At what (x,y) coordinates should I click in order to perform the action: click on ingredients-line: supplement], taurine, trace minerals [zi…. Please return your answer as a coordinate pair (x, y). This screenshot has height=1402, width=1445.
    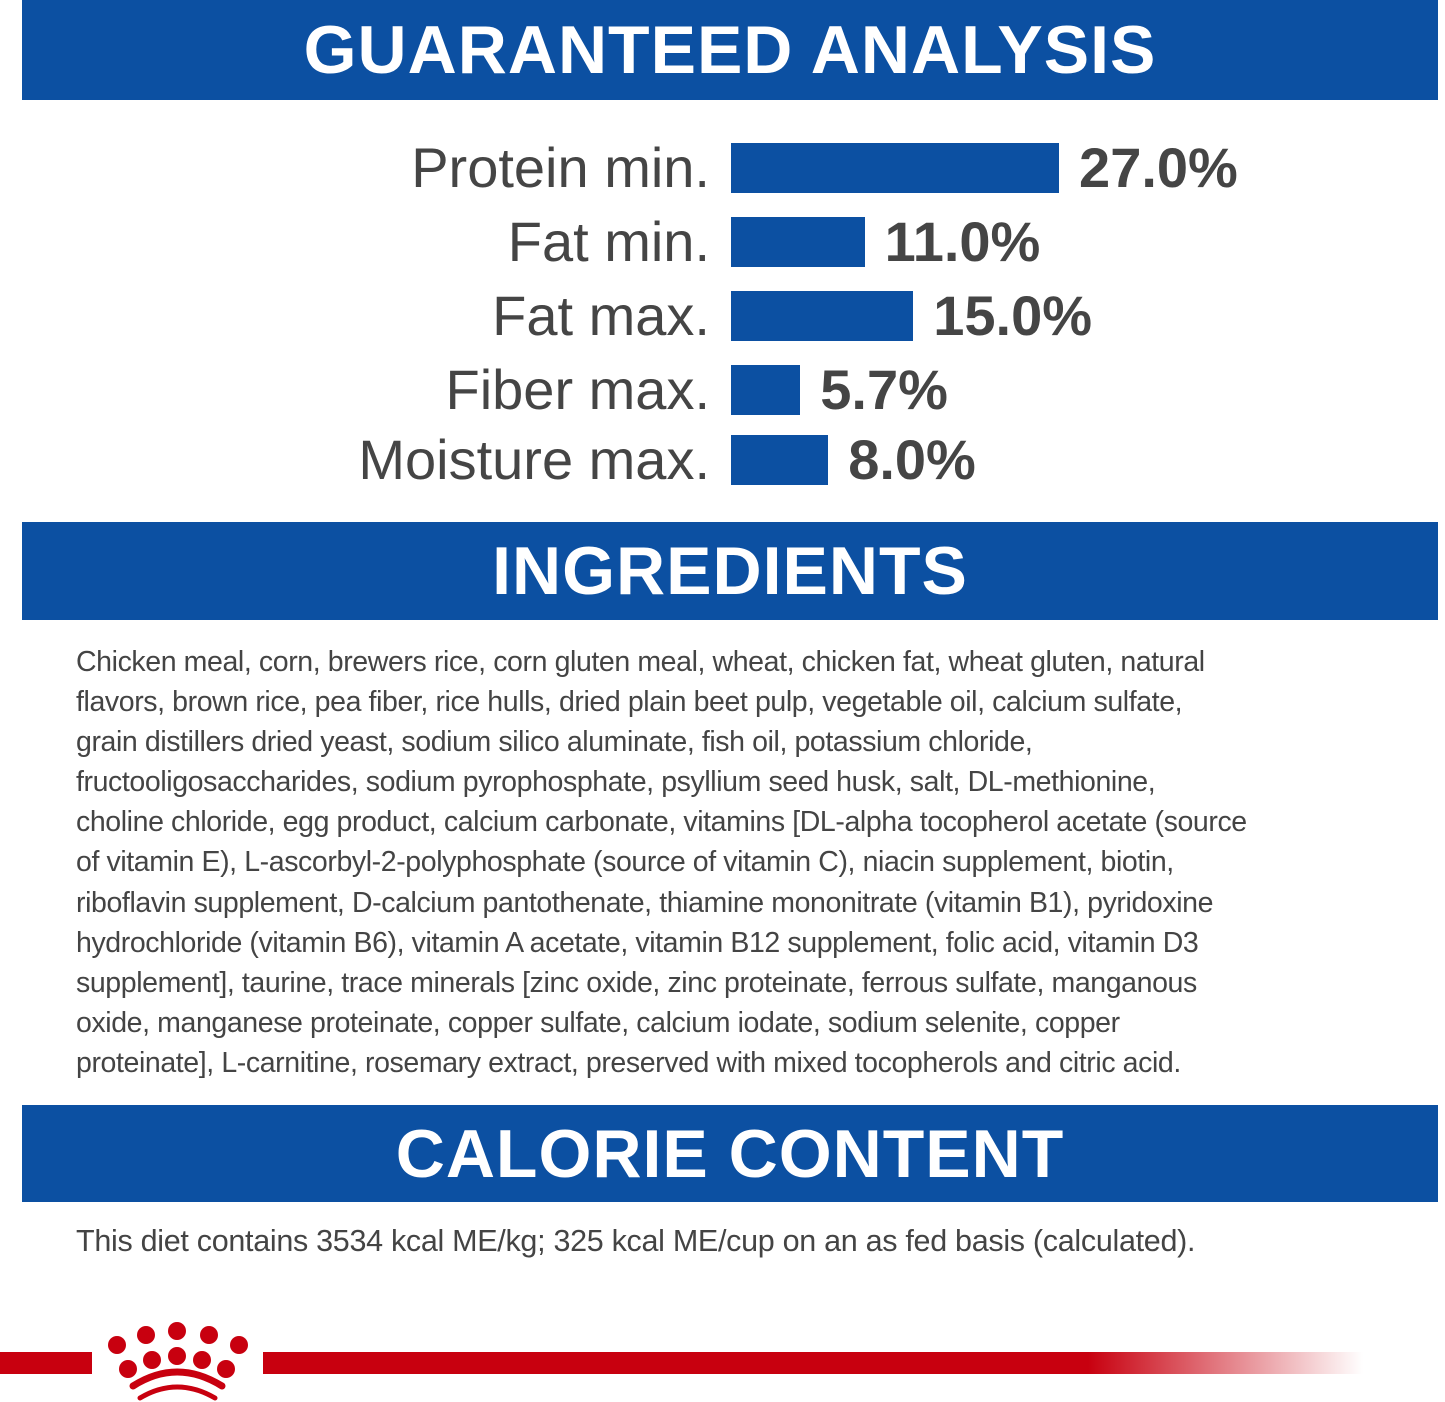
    Looking at the image, I should click on (636, 982).